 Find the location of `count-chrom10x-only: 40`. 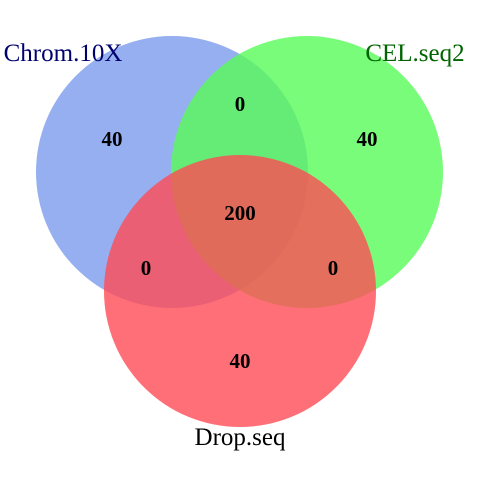

count-chrom10x-only: 40 is located at coordinates (112, 139).